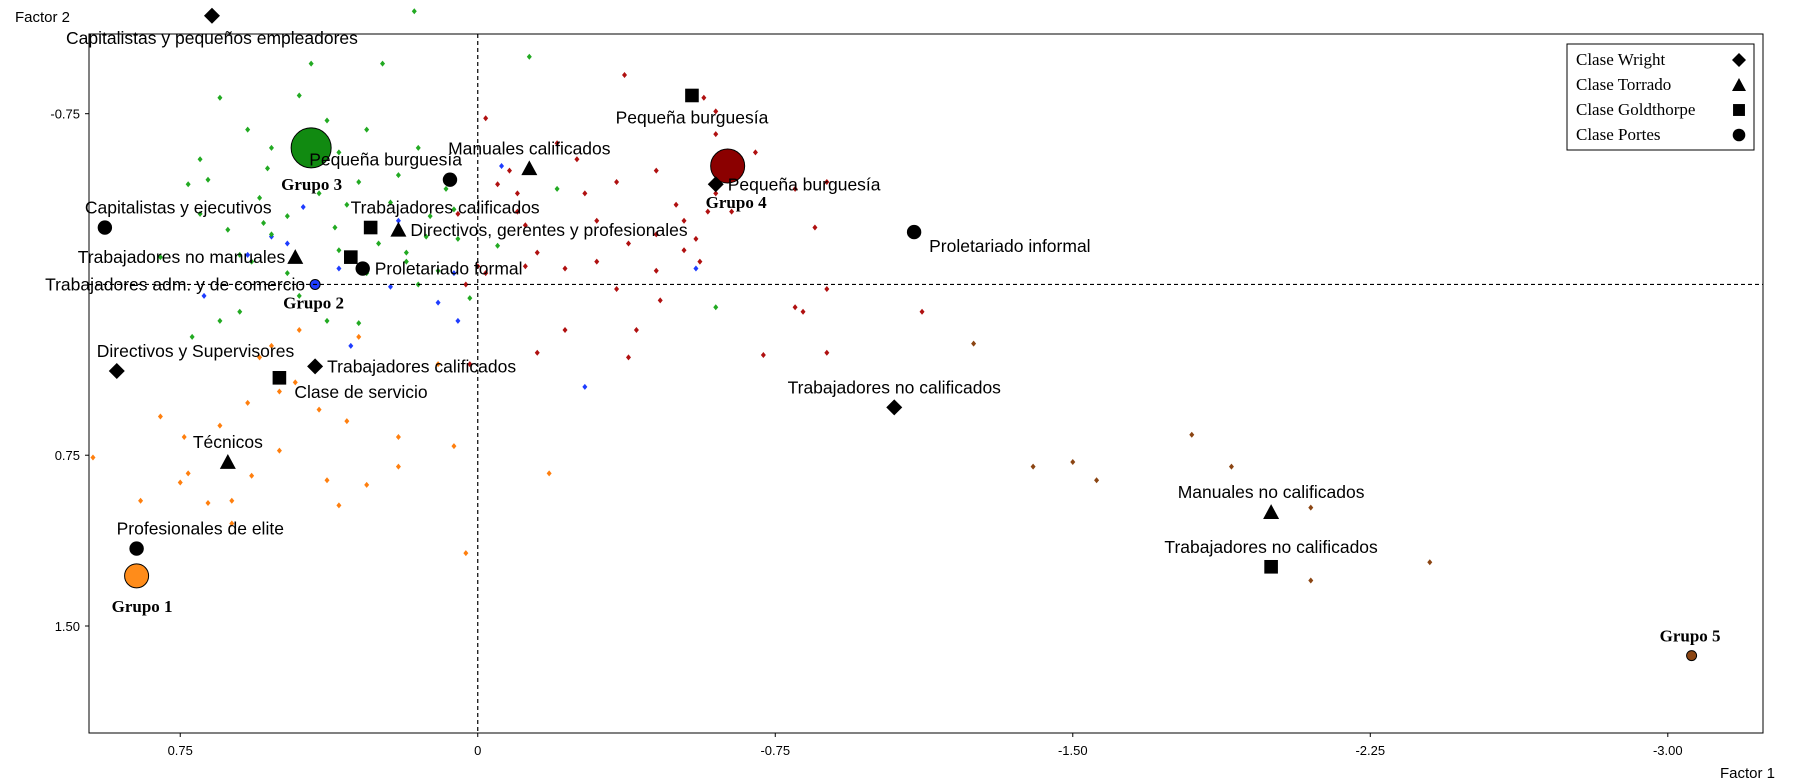  What do you see at coordinates (1271, 492) in the screenshot?
I see `class-label: Manuales no calificados` at bounding box center [1271, 492].